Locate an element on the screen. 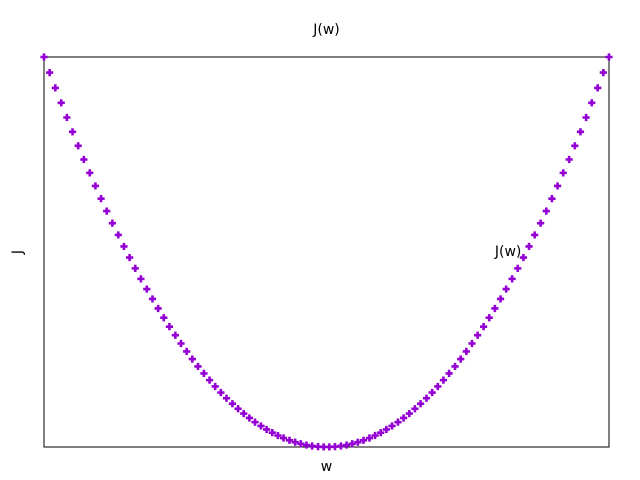 Image resolution: width=640 pixels, height=480 pixels. y-axis-label: J is located at coordinates (18, 252).